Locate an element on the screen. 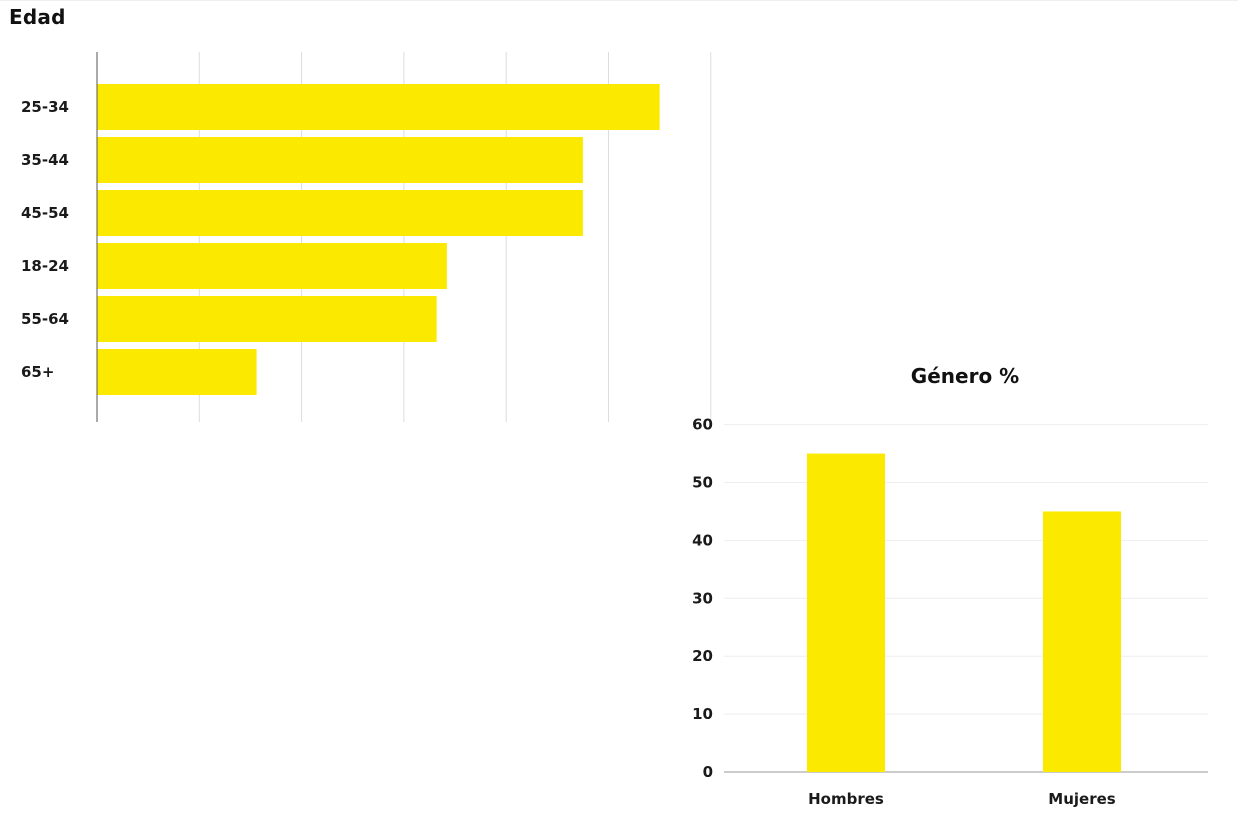 This screenshot has width=1238, height=824. gender-y-tick-label: 60 is located at coordinates (702, 425).